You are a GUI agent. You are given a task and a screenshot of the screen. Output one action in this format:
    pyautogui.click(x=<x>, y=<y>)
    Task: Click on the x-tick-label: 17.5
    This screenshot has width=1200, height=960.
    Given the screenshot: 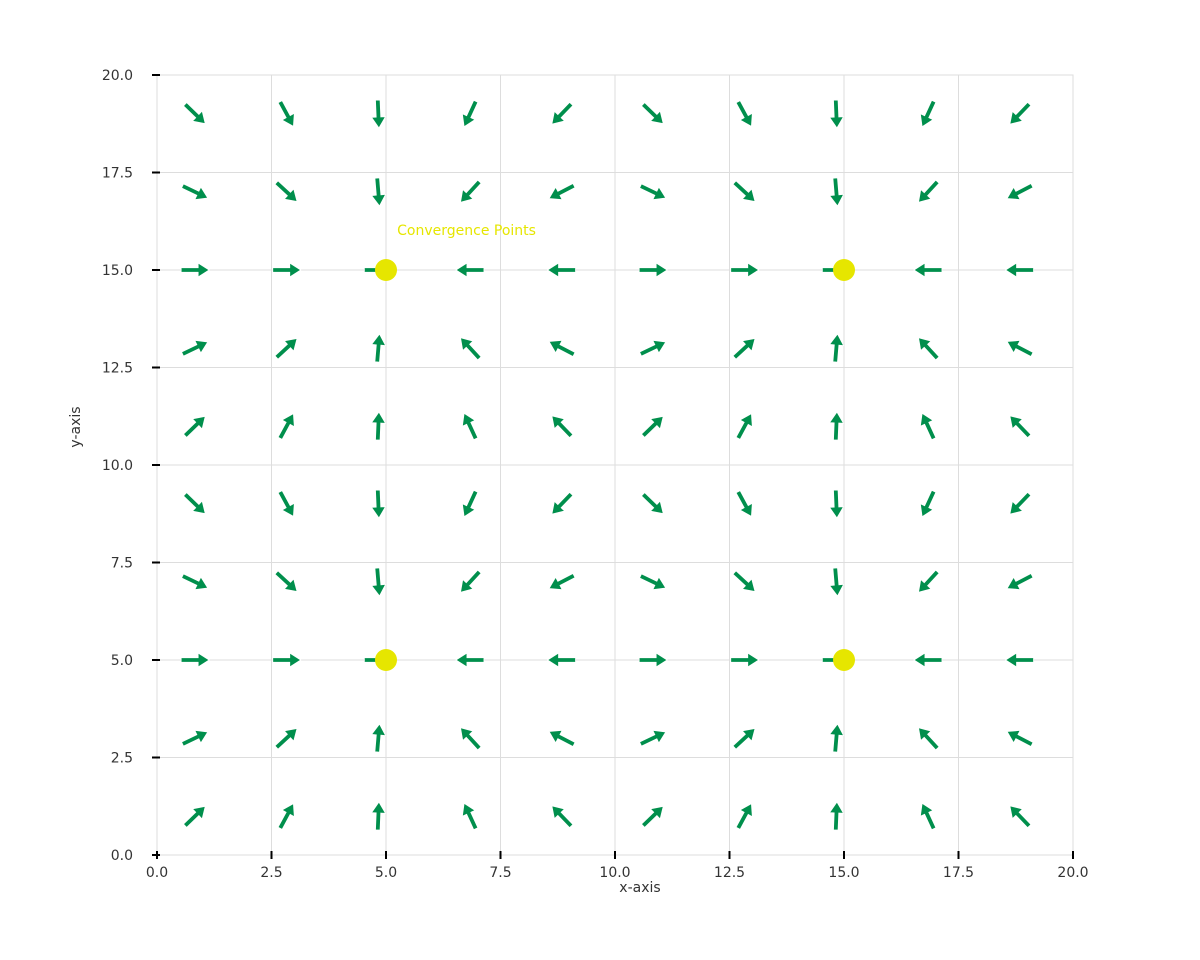 What is the action you would take?
    pyautogui.click(x=958, y=873)
    